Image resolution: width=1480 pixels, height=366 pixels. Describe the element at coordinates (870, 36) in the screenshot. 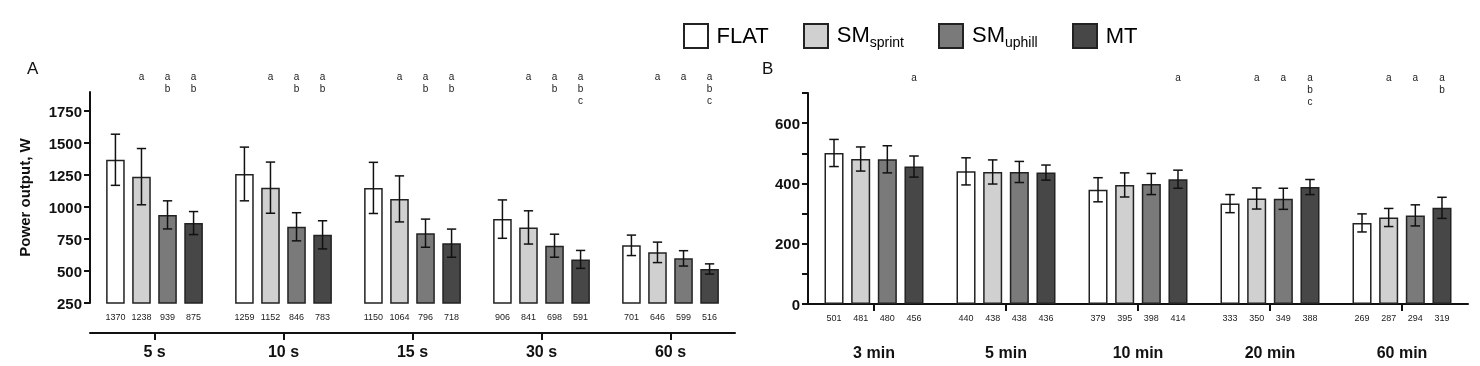

I see `legend-label: SM$_{sprint}$` at that location.